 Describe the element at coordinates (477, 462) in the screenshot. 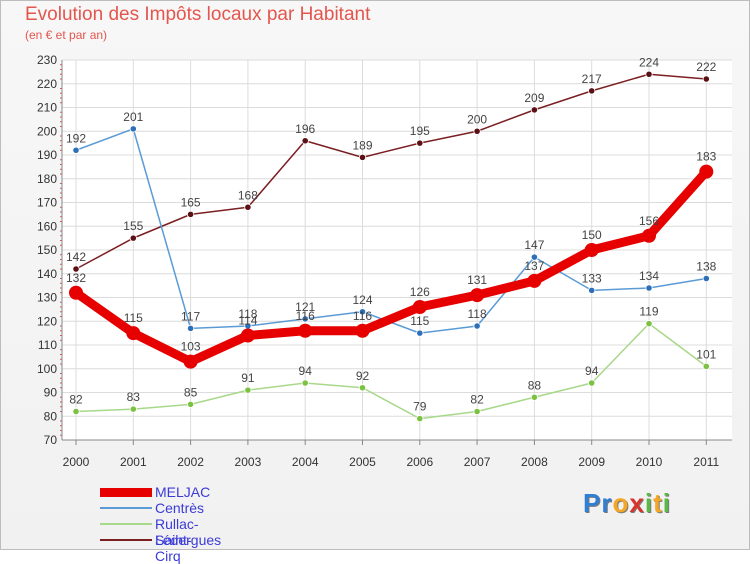

I see `x-tick-label: 2007` at that location.